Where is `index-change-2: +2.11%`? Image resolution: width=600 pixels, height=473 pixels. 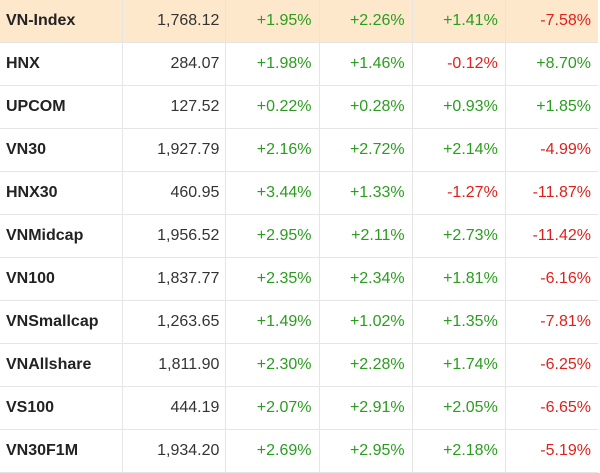
index-change-2: +2.11% is located at coordinates (366, 236).